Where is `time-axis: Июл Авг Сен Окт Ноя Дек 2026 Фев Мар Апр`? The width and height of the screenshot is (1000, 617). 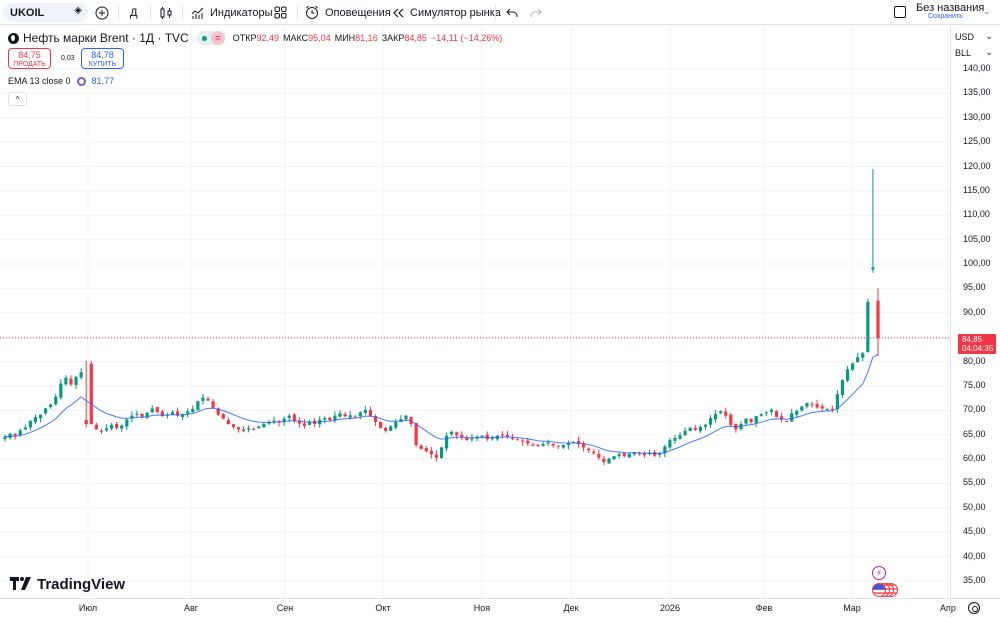 time-axis: Июл Авг Сен Окт Ноя Дек 2026 Фев Мар Апр is located at coordinates (478, 607).